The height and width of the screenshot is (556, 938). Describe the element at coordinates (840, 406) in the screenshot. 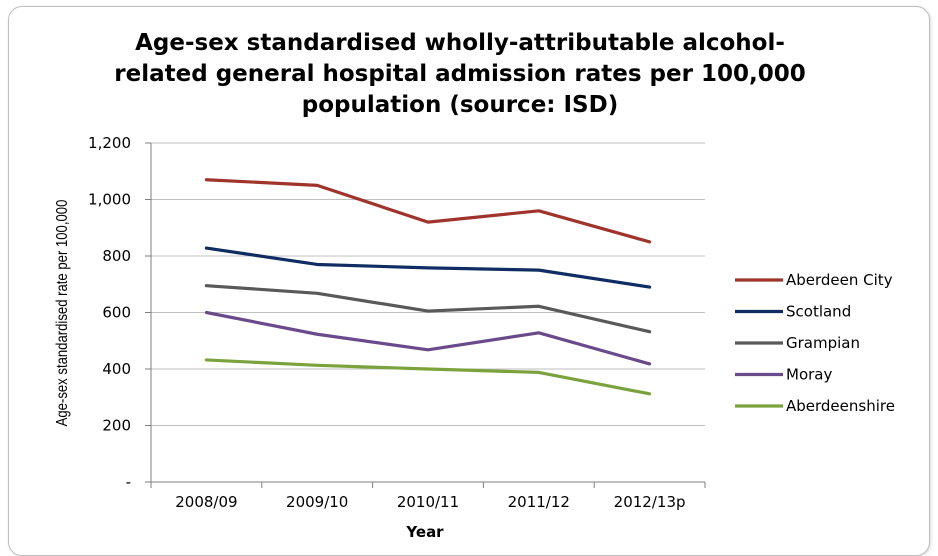

I see `legend-label: Aberdeenshire` at that location.